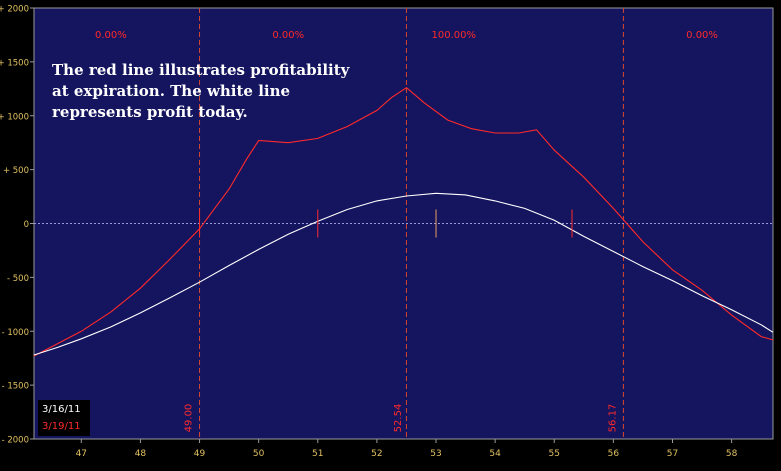  What do you see at coordinates (61, 409) in the screenshot?
I see `legend-entry-white: 3/16/11` at bounding box center [61, 409].